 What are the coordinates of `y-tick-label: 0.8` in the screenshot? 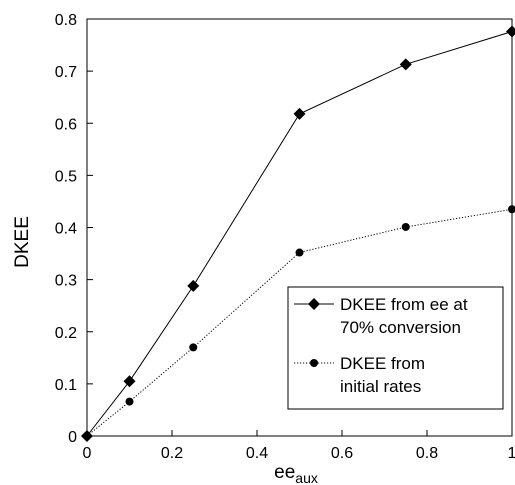 It's located at (66, 20).